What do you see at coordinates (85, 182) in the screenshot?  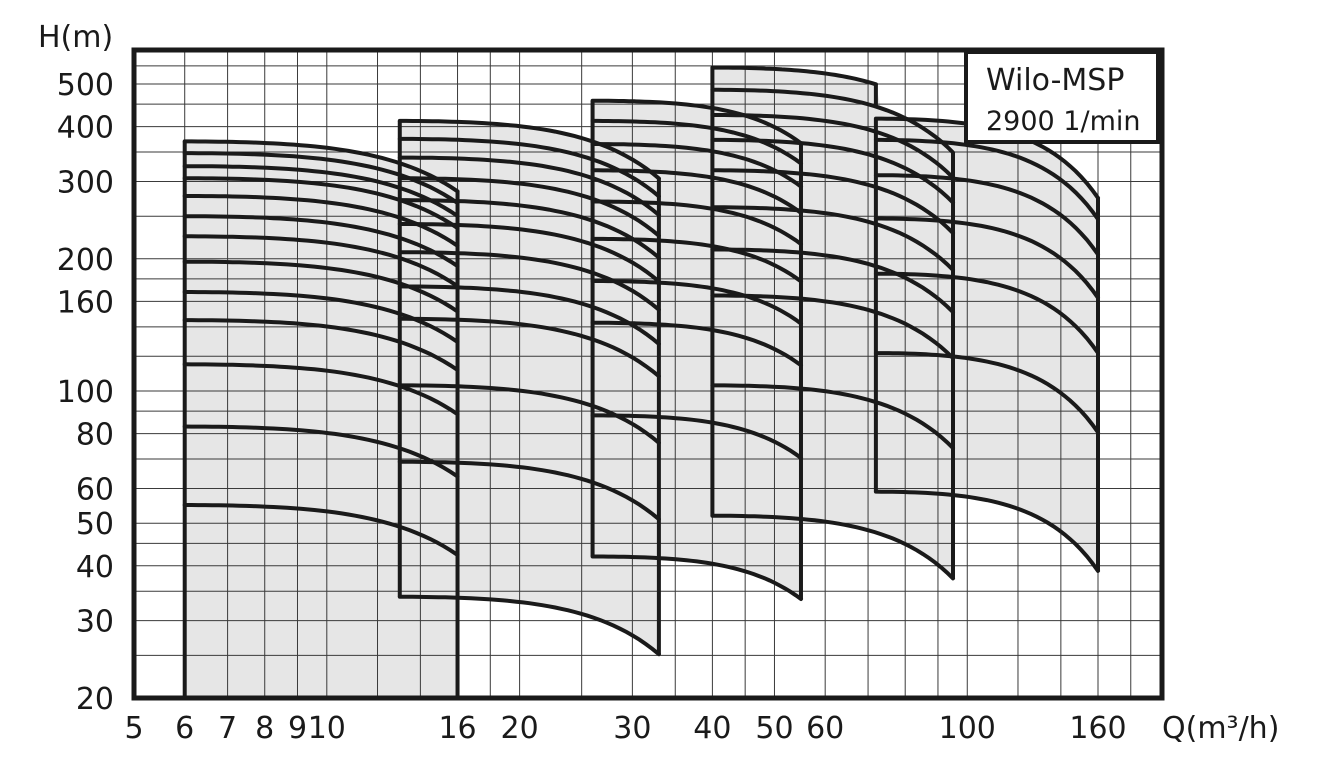 I see `y-tick-label: 300` at bounding box center [85, 182].